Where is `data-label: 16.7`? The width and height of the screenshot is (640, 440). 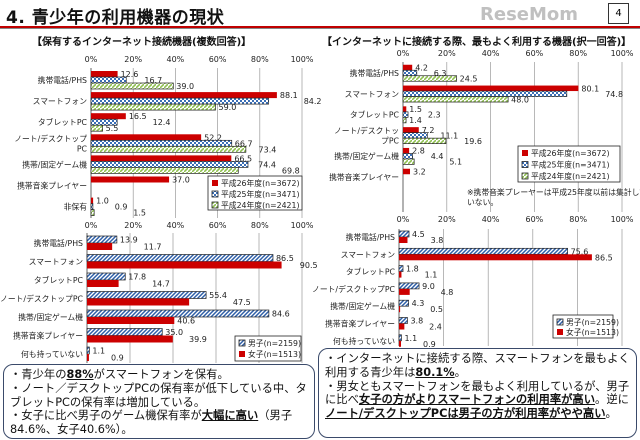
data-label: 16.7 is located at coordinates (153, 80).